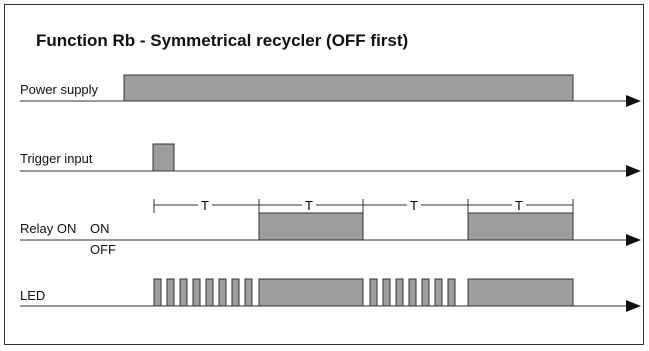 This screenshot has width=649, height=351. Describe the element at coordinates (633, 306) in the screenshot. I see `led-arrow-icon` at that location.